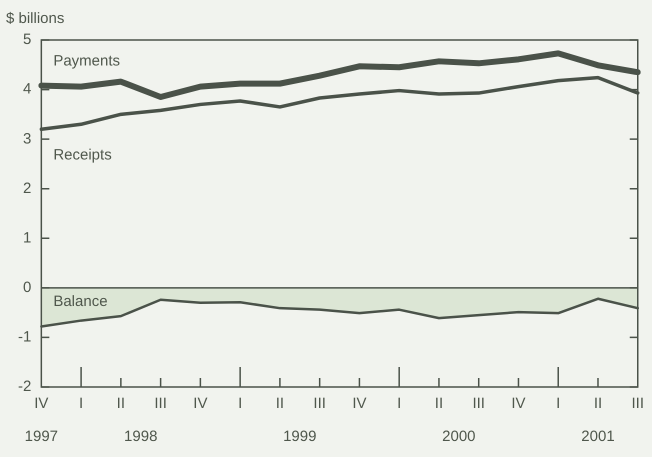  What do you see at coordinates (27, 39) in the screenshot?
I see `y-tick-label: 5` at bounding box center [27, 39].